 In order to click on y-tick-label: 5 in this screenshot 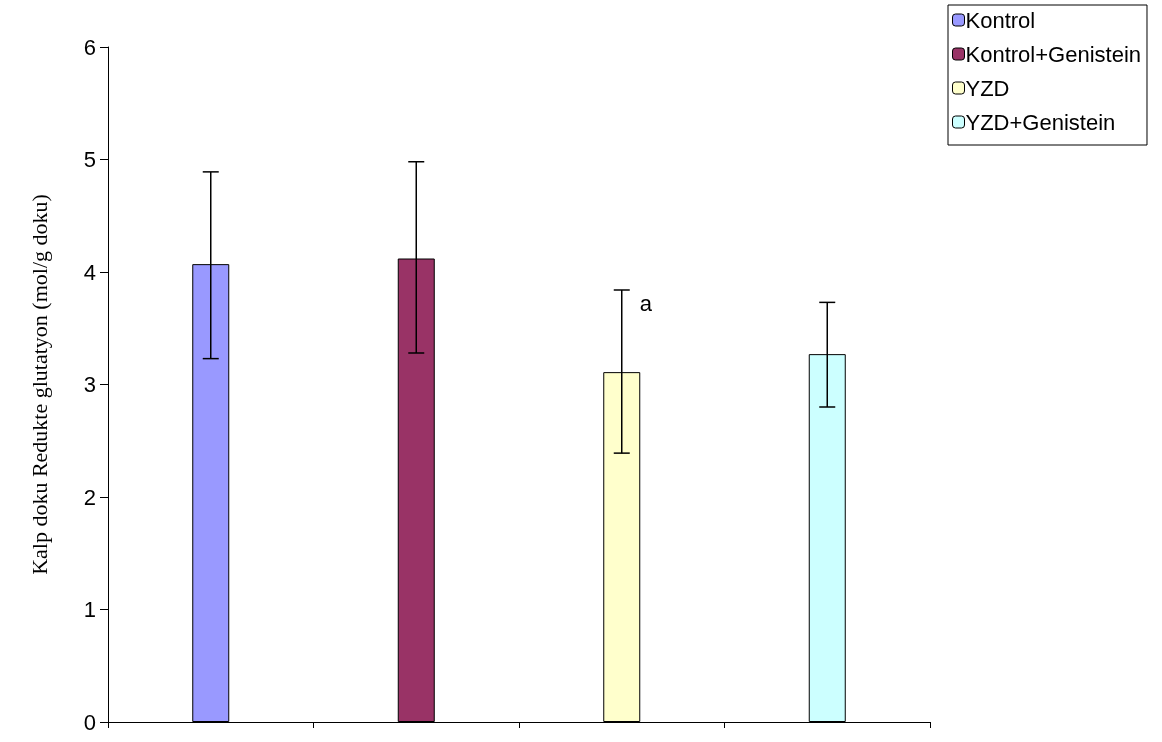, I will do `click(89, 159)`.